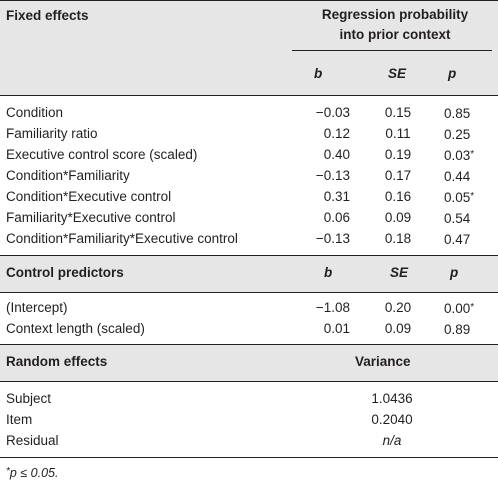 The height and width of the screenshot is (495, 498). Describe the element at coordinates (249, 112) in the screenshot. I see `table-row: Condition −0.03 0.15 0.85` at that location.